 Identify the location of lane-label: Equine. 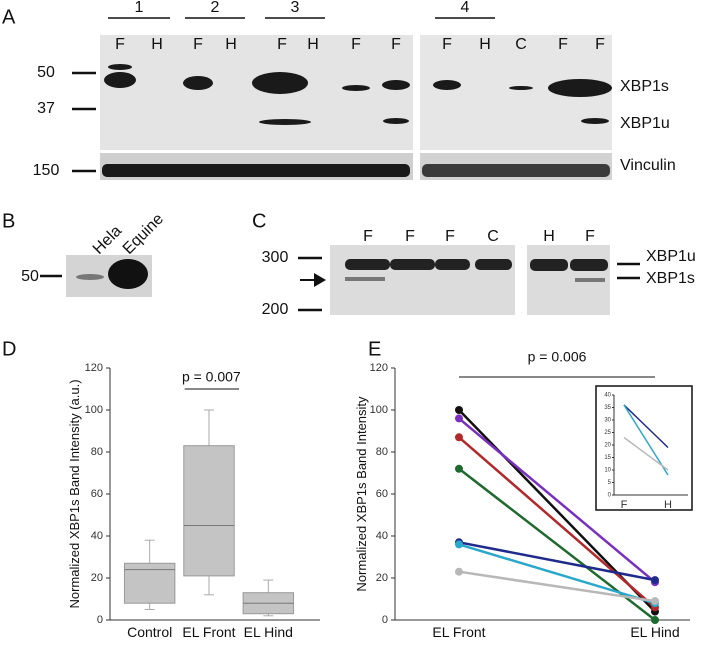
(143, 233).